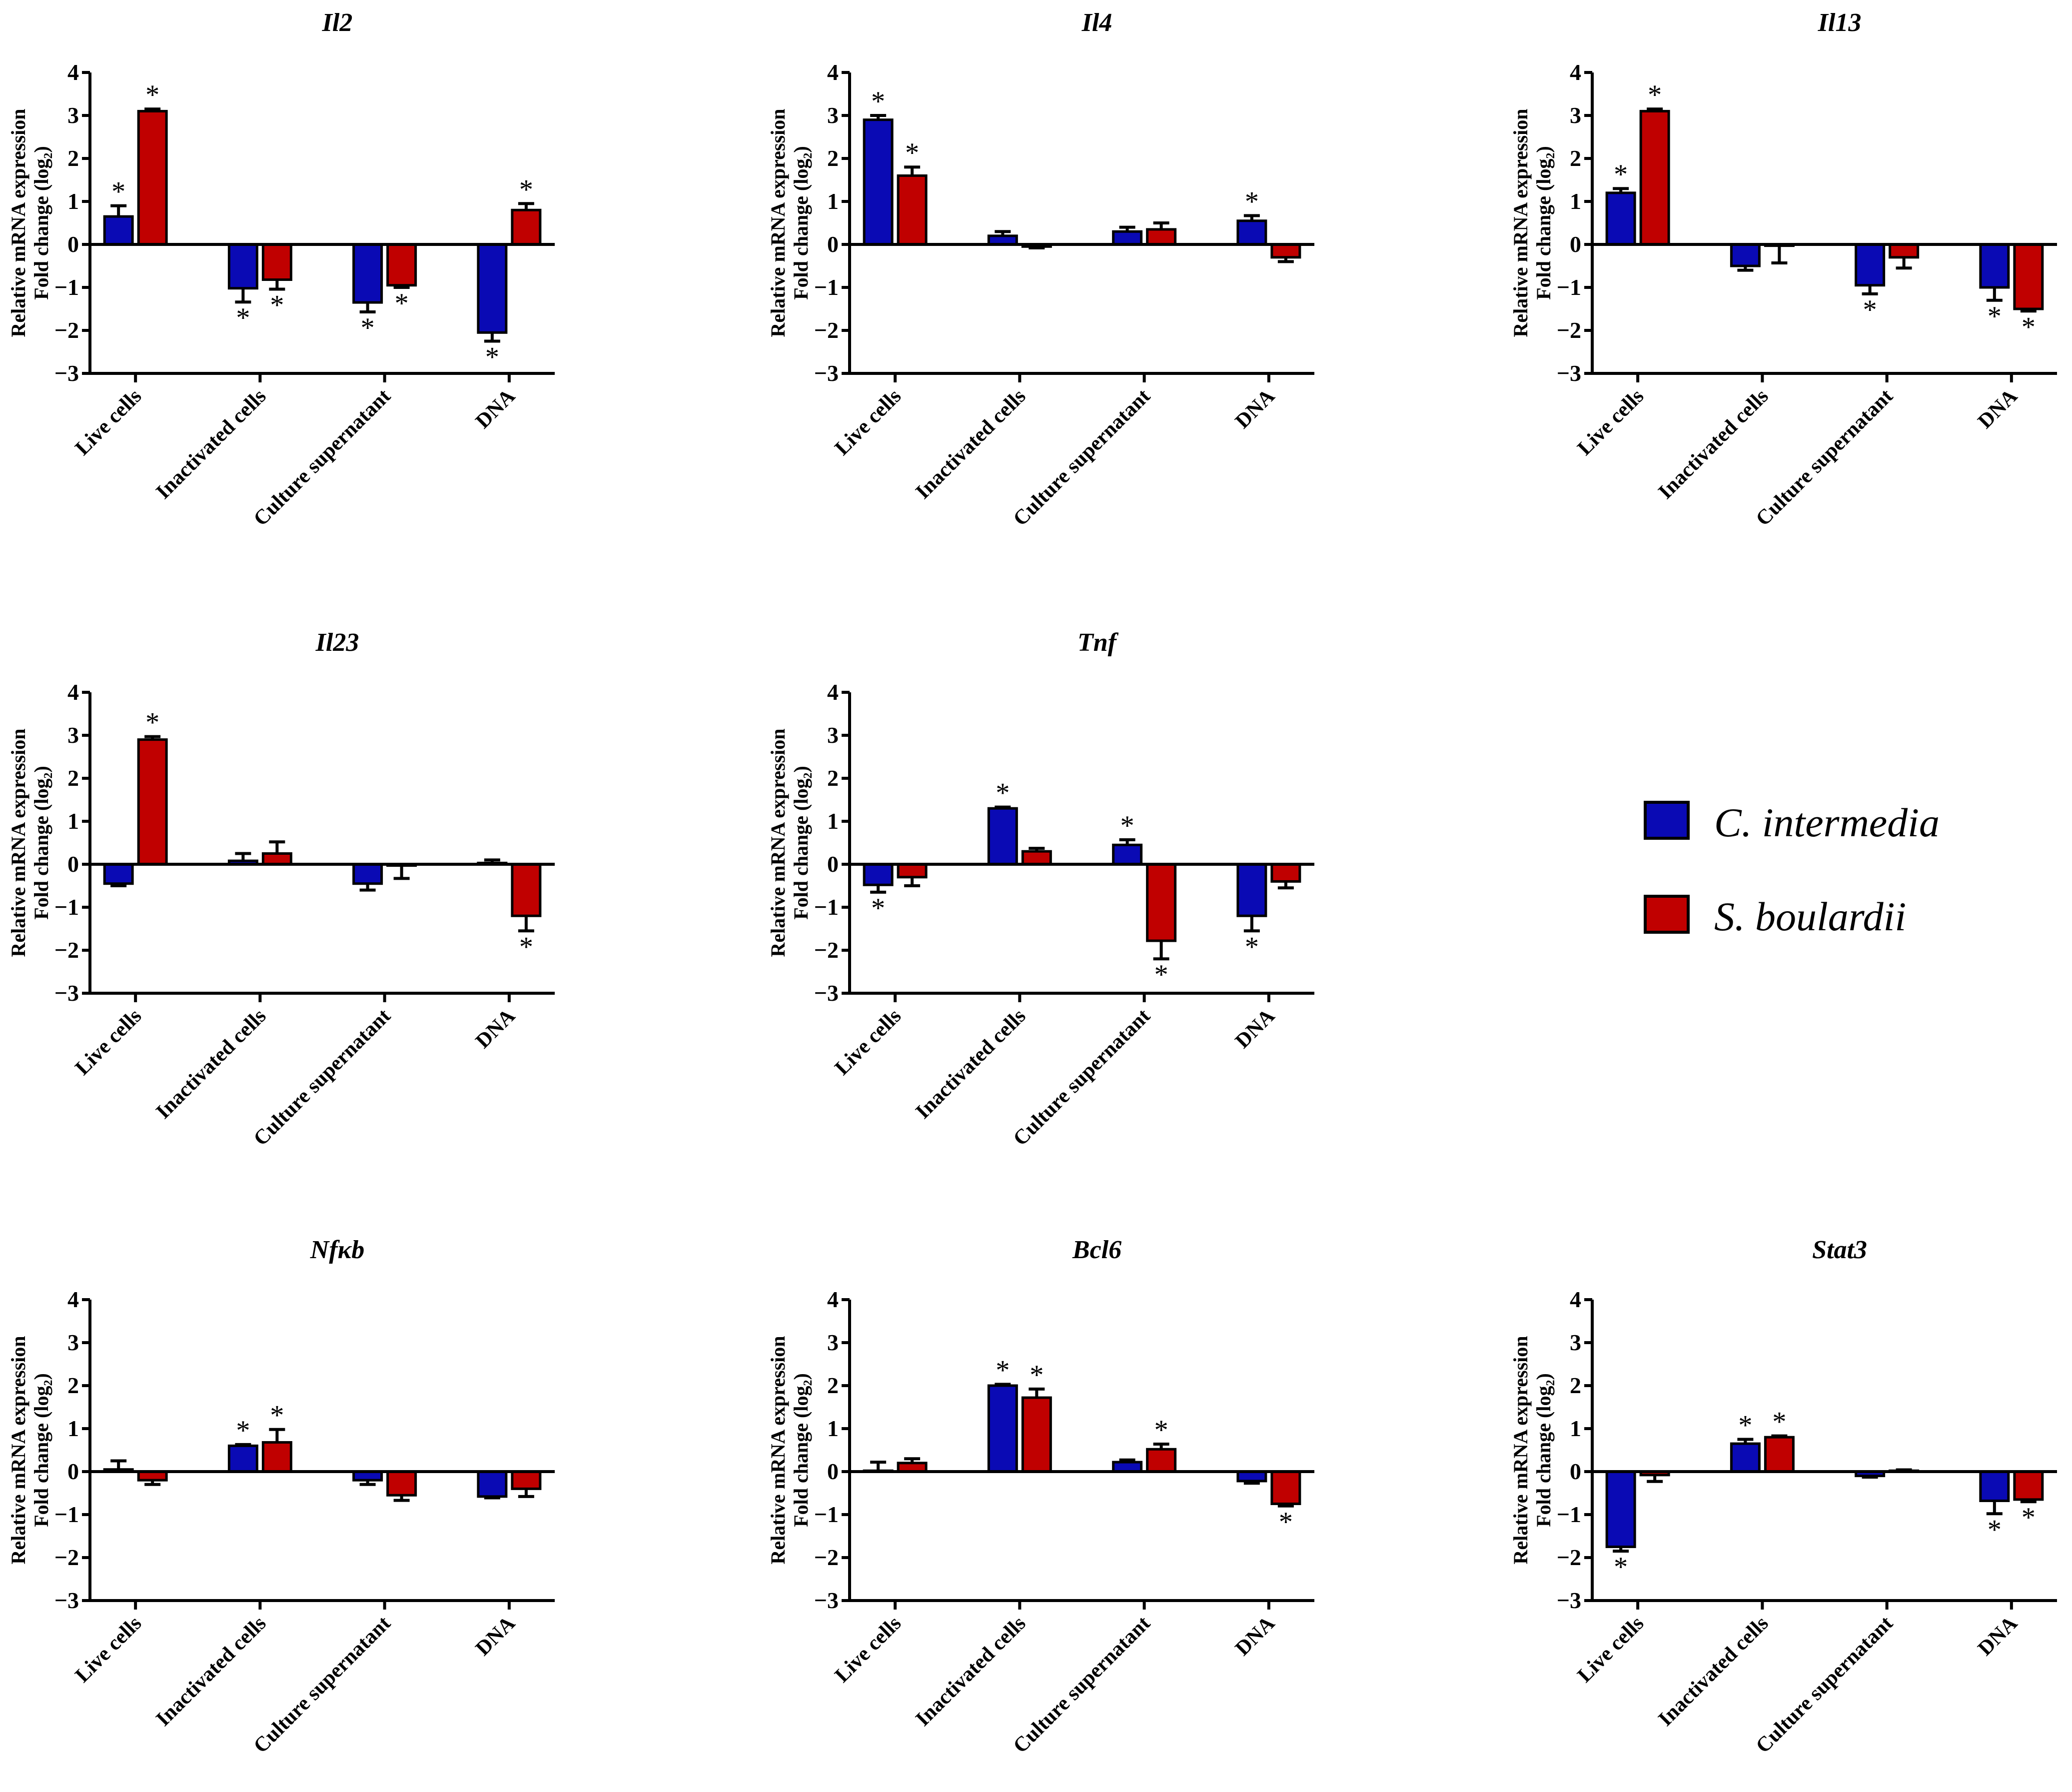  Describe the element at coordinates (1840, 22) in the screenshot. I see `panel-title: Il13` at that location.